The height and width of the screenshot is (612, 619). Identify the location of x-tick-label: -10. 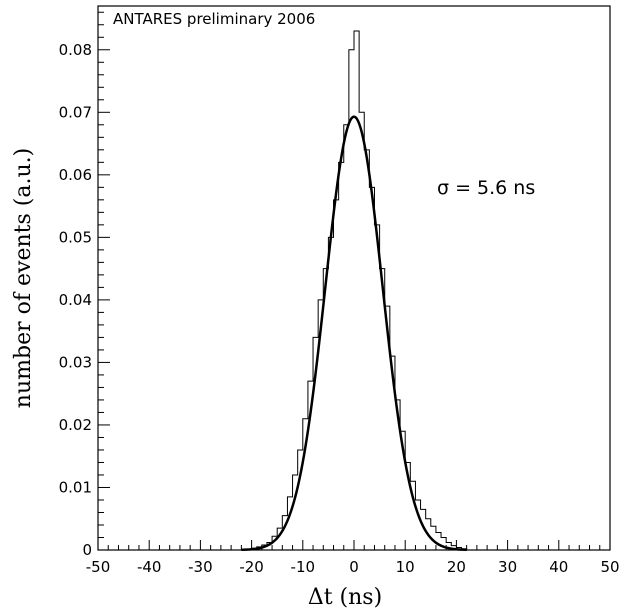
(303, 567).